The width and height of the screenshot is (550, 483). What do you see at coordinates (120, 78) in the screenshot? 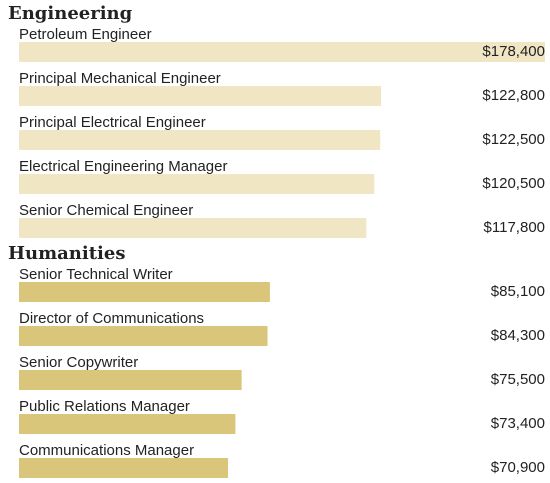
I see `category-label: Principal Mechanical Engineer` at bounding box center [120, 78].